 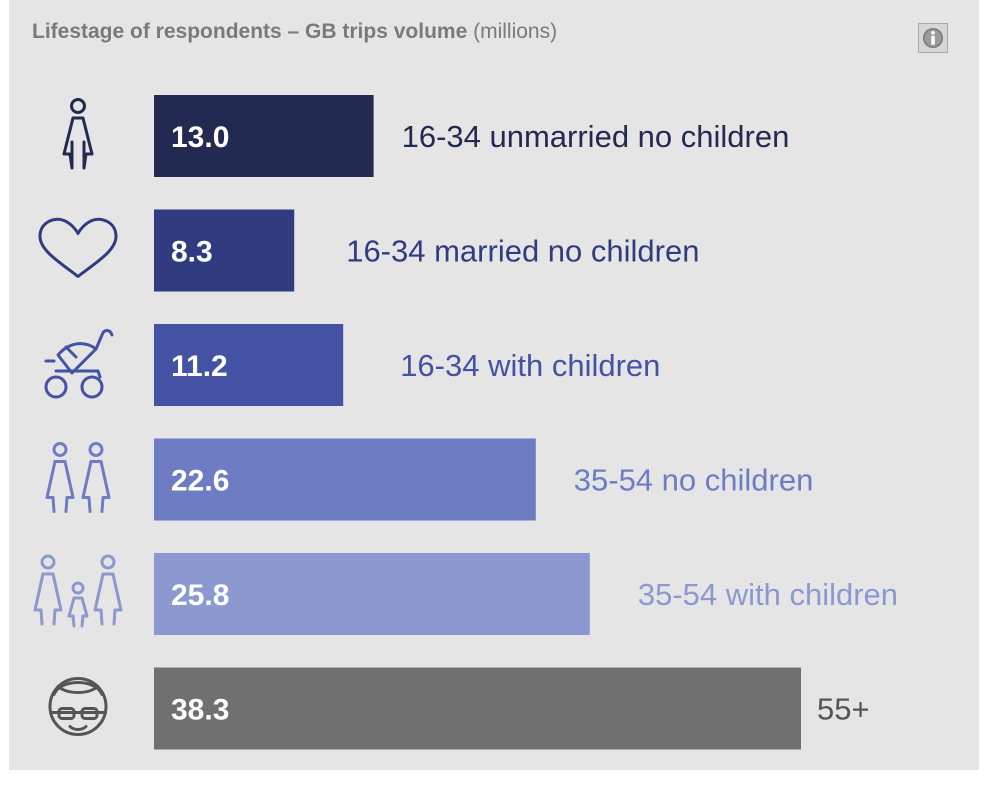 I want to click on category-label: 16-34 unmarried no children, so click(x=596, y=136).